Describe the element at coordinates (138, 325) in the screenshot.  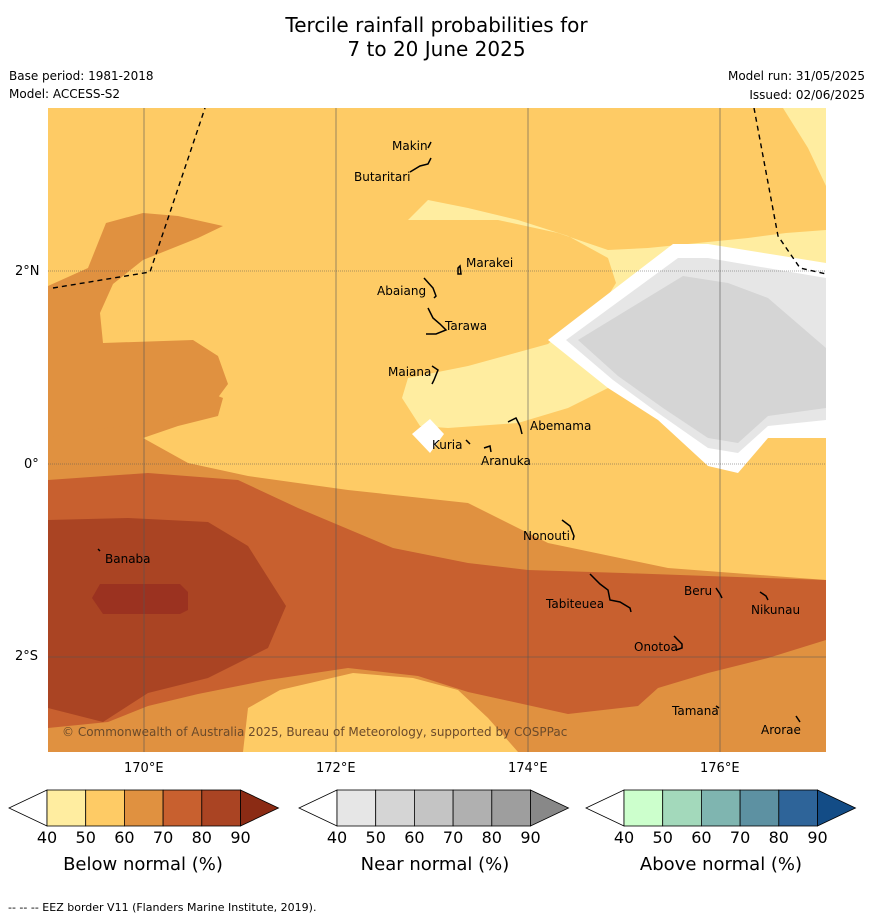
I see `below-60-70-tongue` at that location.